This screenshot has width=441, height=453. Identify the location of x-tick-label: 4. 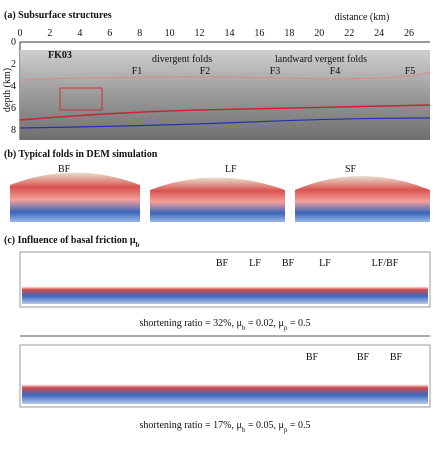
(79, 33).